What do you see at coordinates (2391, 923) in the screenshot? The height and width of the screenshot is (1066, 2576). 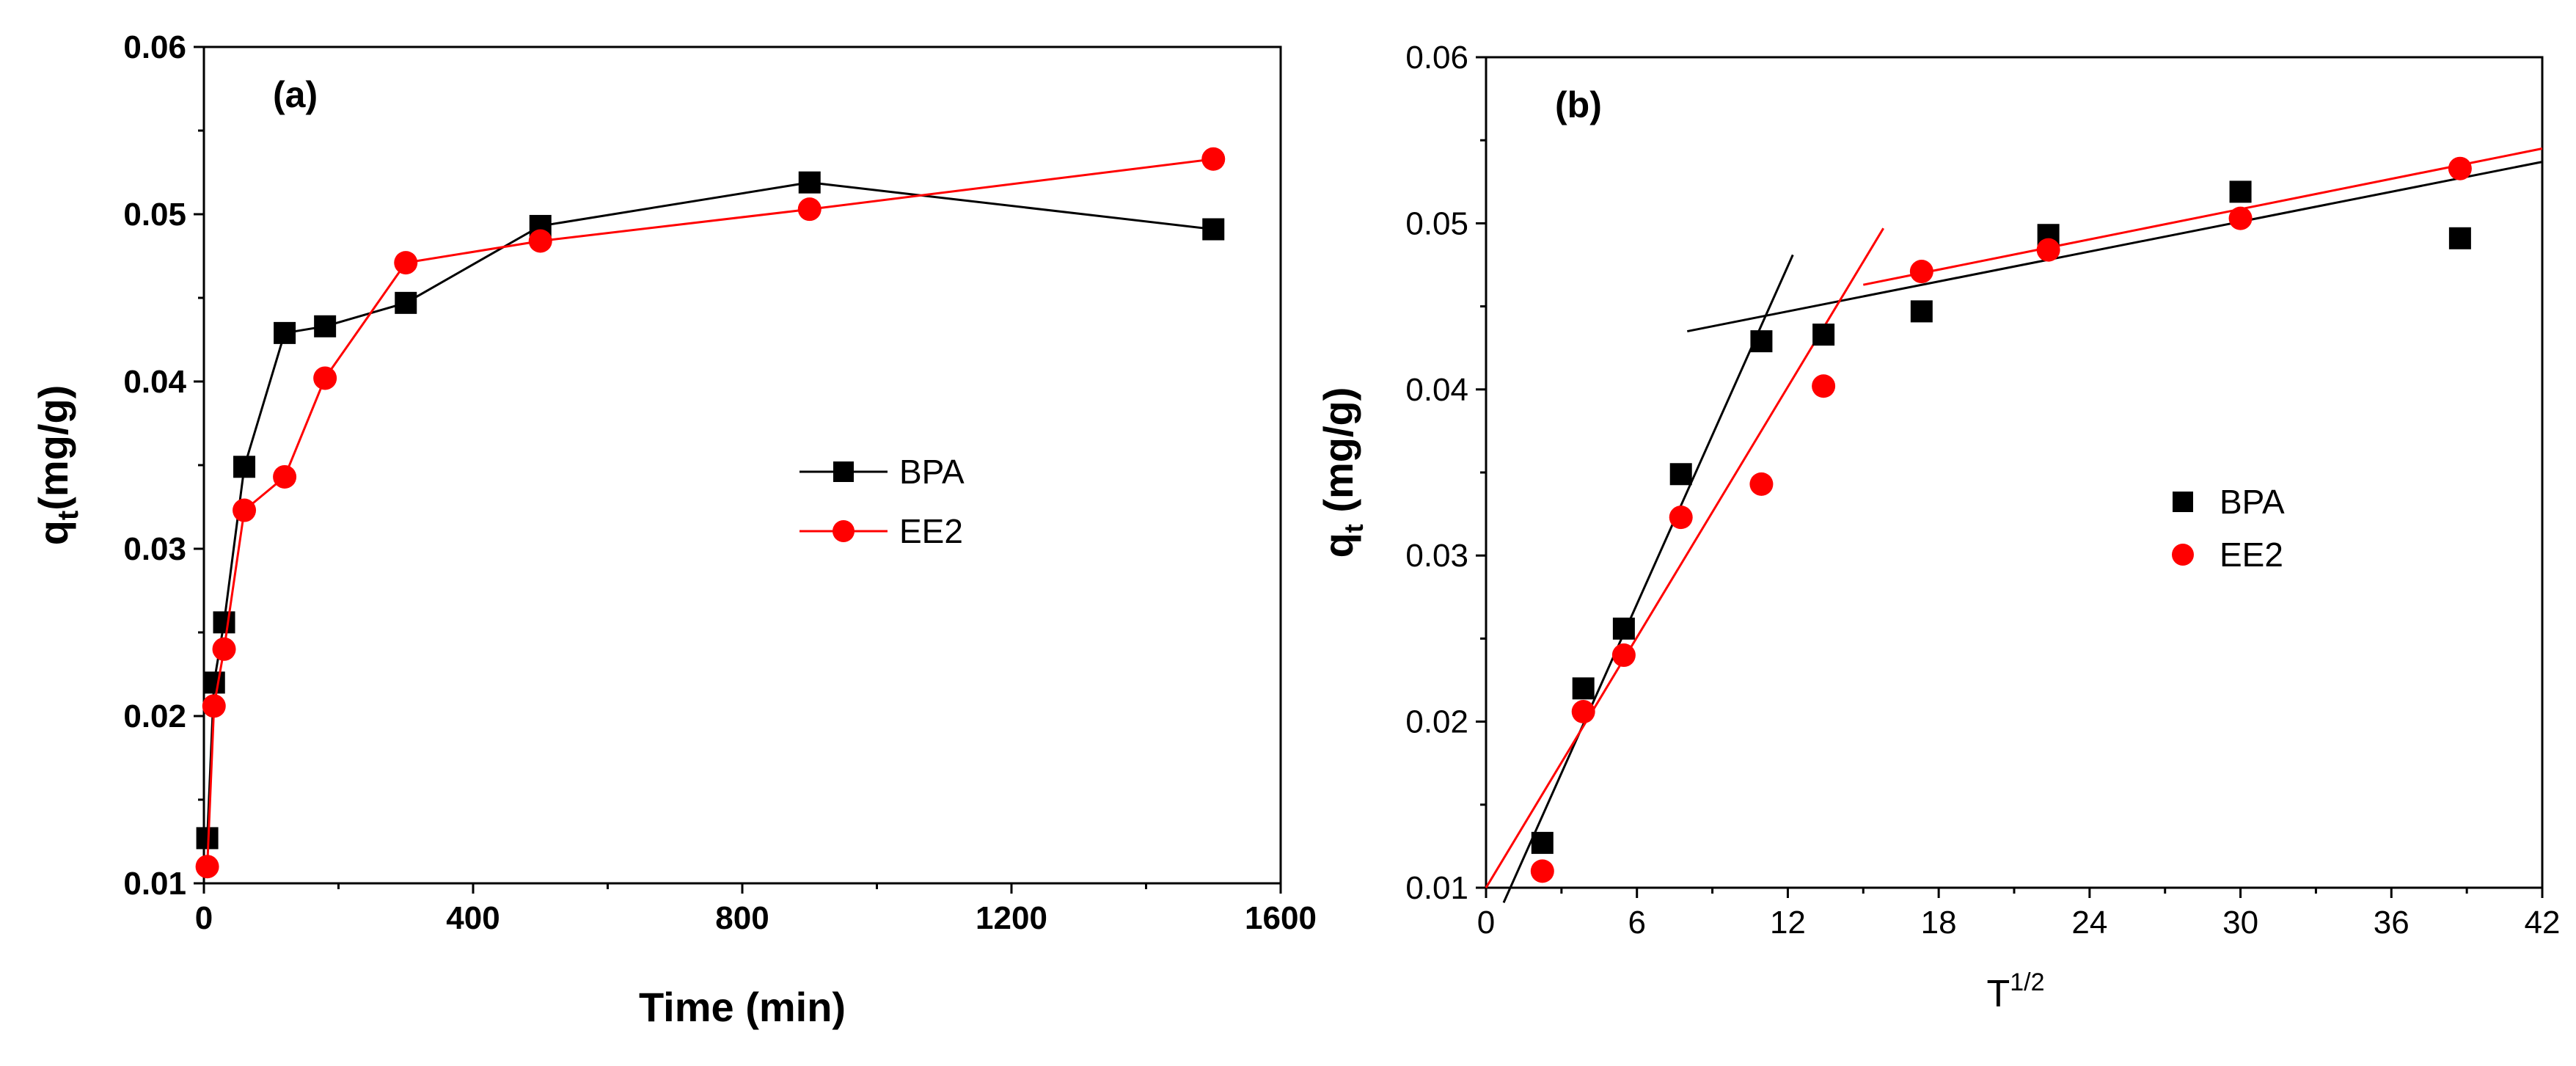 I see `panel-b-xtick-label: 36` at bounding box center [2391, 923].